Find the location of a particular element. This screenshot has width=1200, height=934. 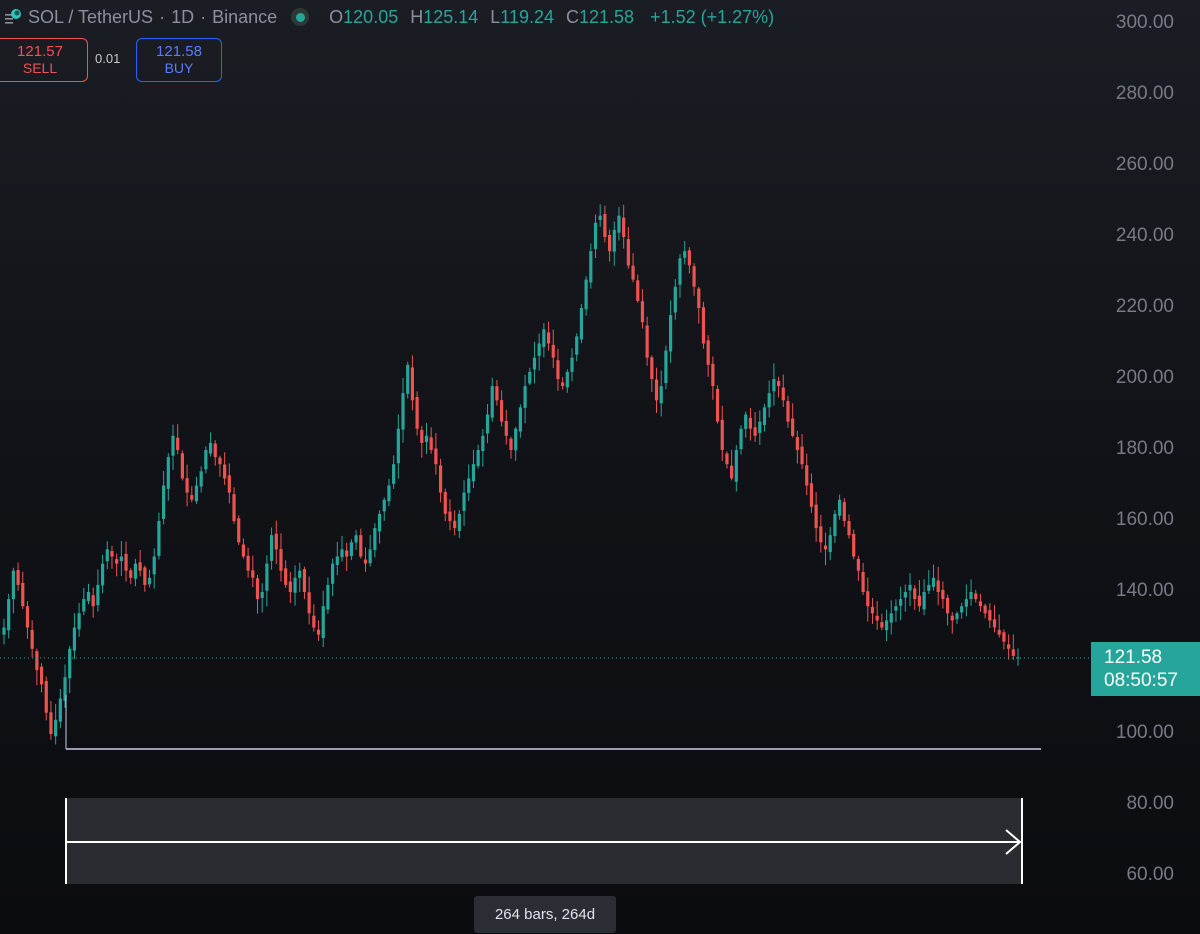

buy-button: 121.58 BUY is located at coordinates (179, 60).